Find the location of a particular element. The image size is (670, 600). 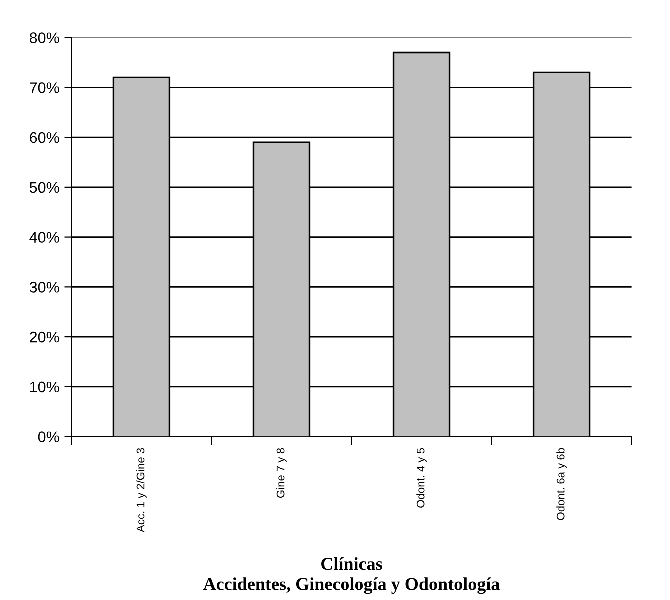

y-tick-label: 40% is located at coordinates (45, 237).